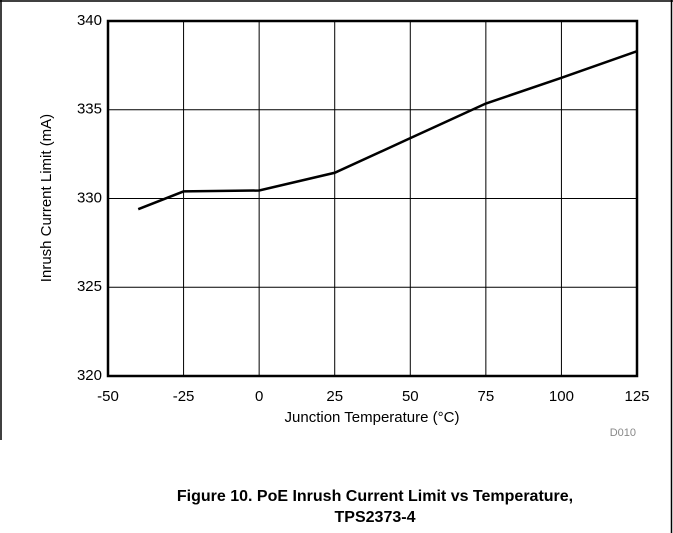  What do you see at coordinates (89, 197) in the screenshot?
I see `y-tick-label: 330` at bounding box center [89, 197].